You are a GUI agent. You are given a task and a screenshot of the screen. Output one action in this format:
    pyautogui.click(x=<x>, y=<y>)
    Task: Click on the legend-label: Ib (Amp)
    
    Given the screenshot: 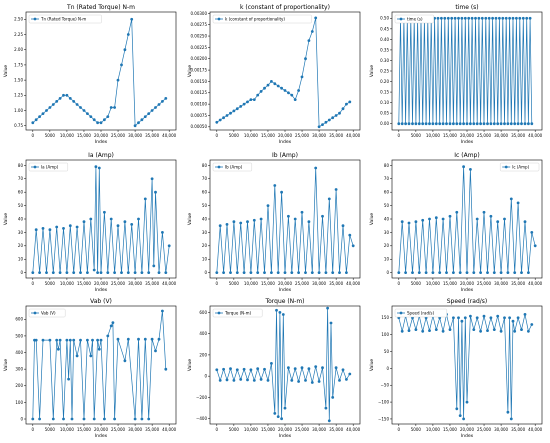 What is the action you would take?
    pyautogui.click(x=234, y=167)
    